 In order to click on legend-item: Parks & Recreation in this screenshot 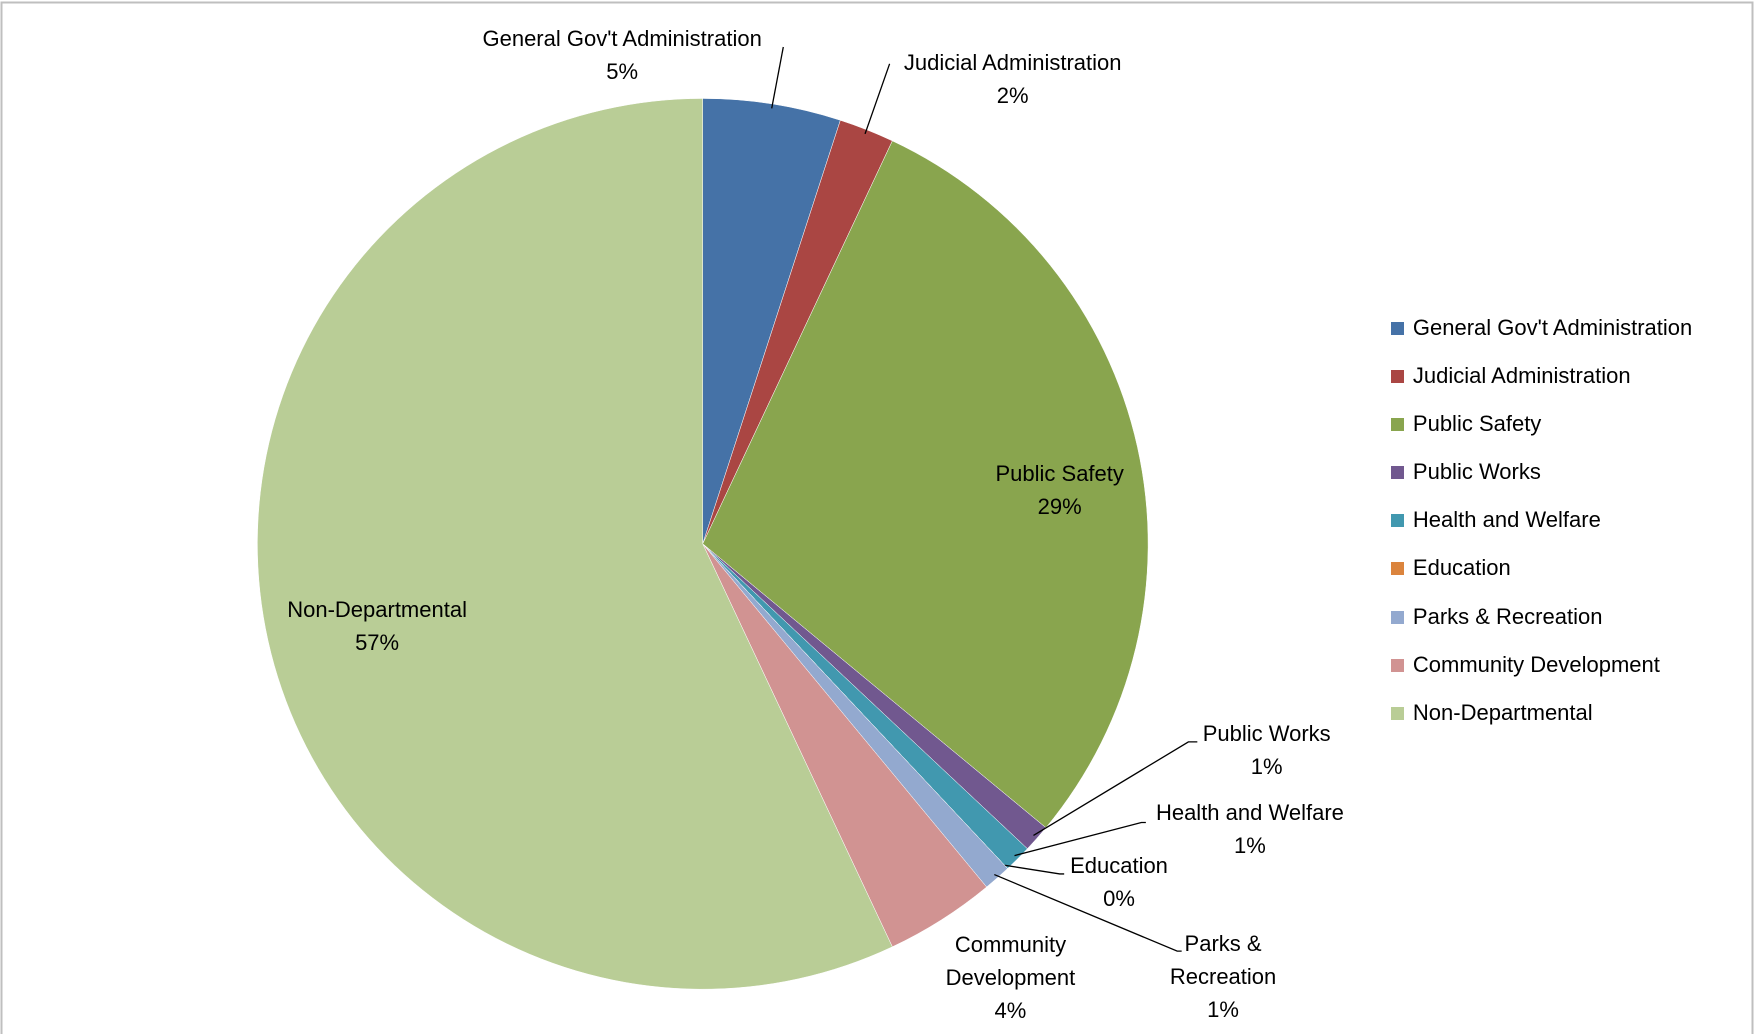, I will do `click(1496, 616)`.